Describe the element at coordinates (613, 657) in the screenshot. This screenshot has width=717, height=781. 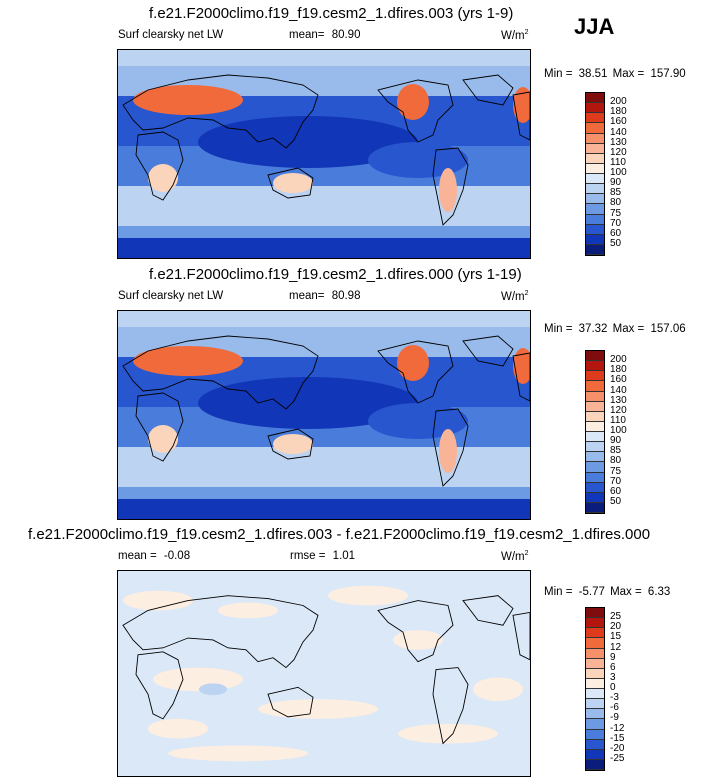
I see `colorbar-tick-label: 9` at that location.